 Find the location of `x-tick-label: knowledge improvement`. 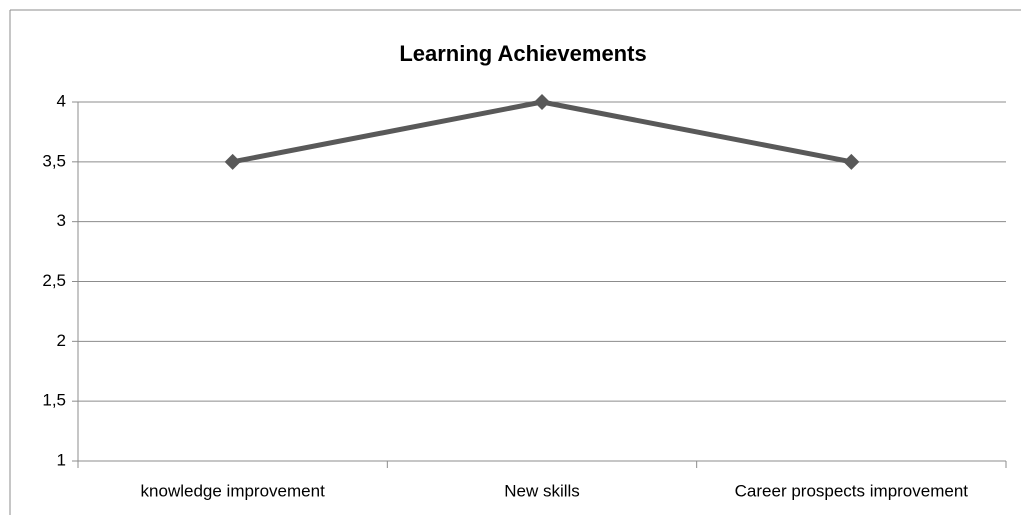

x-tick-label: knowledge improvement is located at coordinates (233, 490).